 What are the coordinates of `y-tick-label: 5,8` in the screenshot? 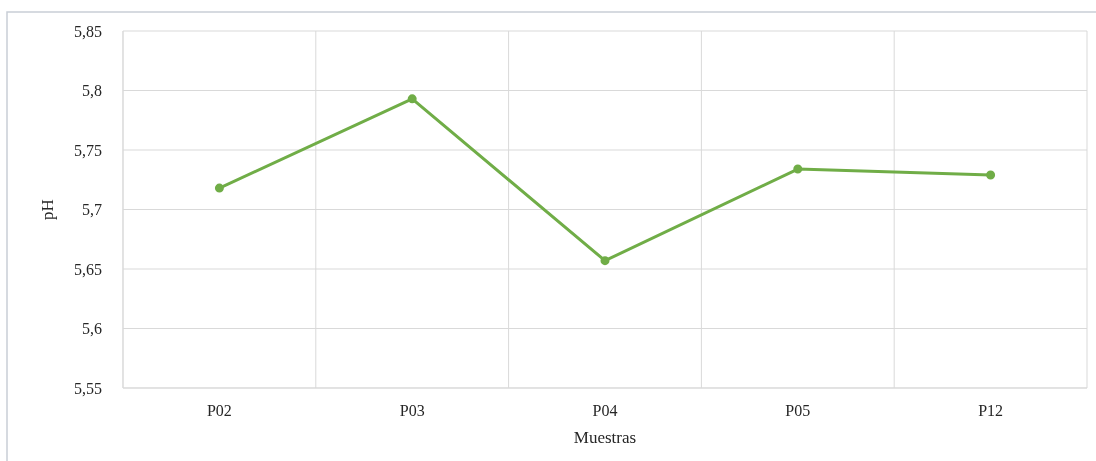 It's located at (92, 91).